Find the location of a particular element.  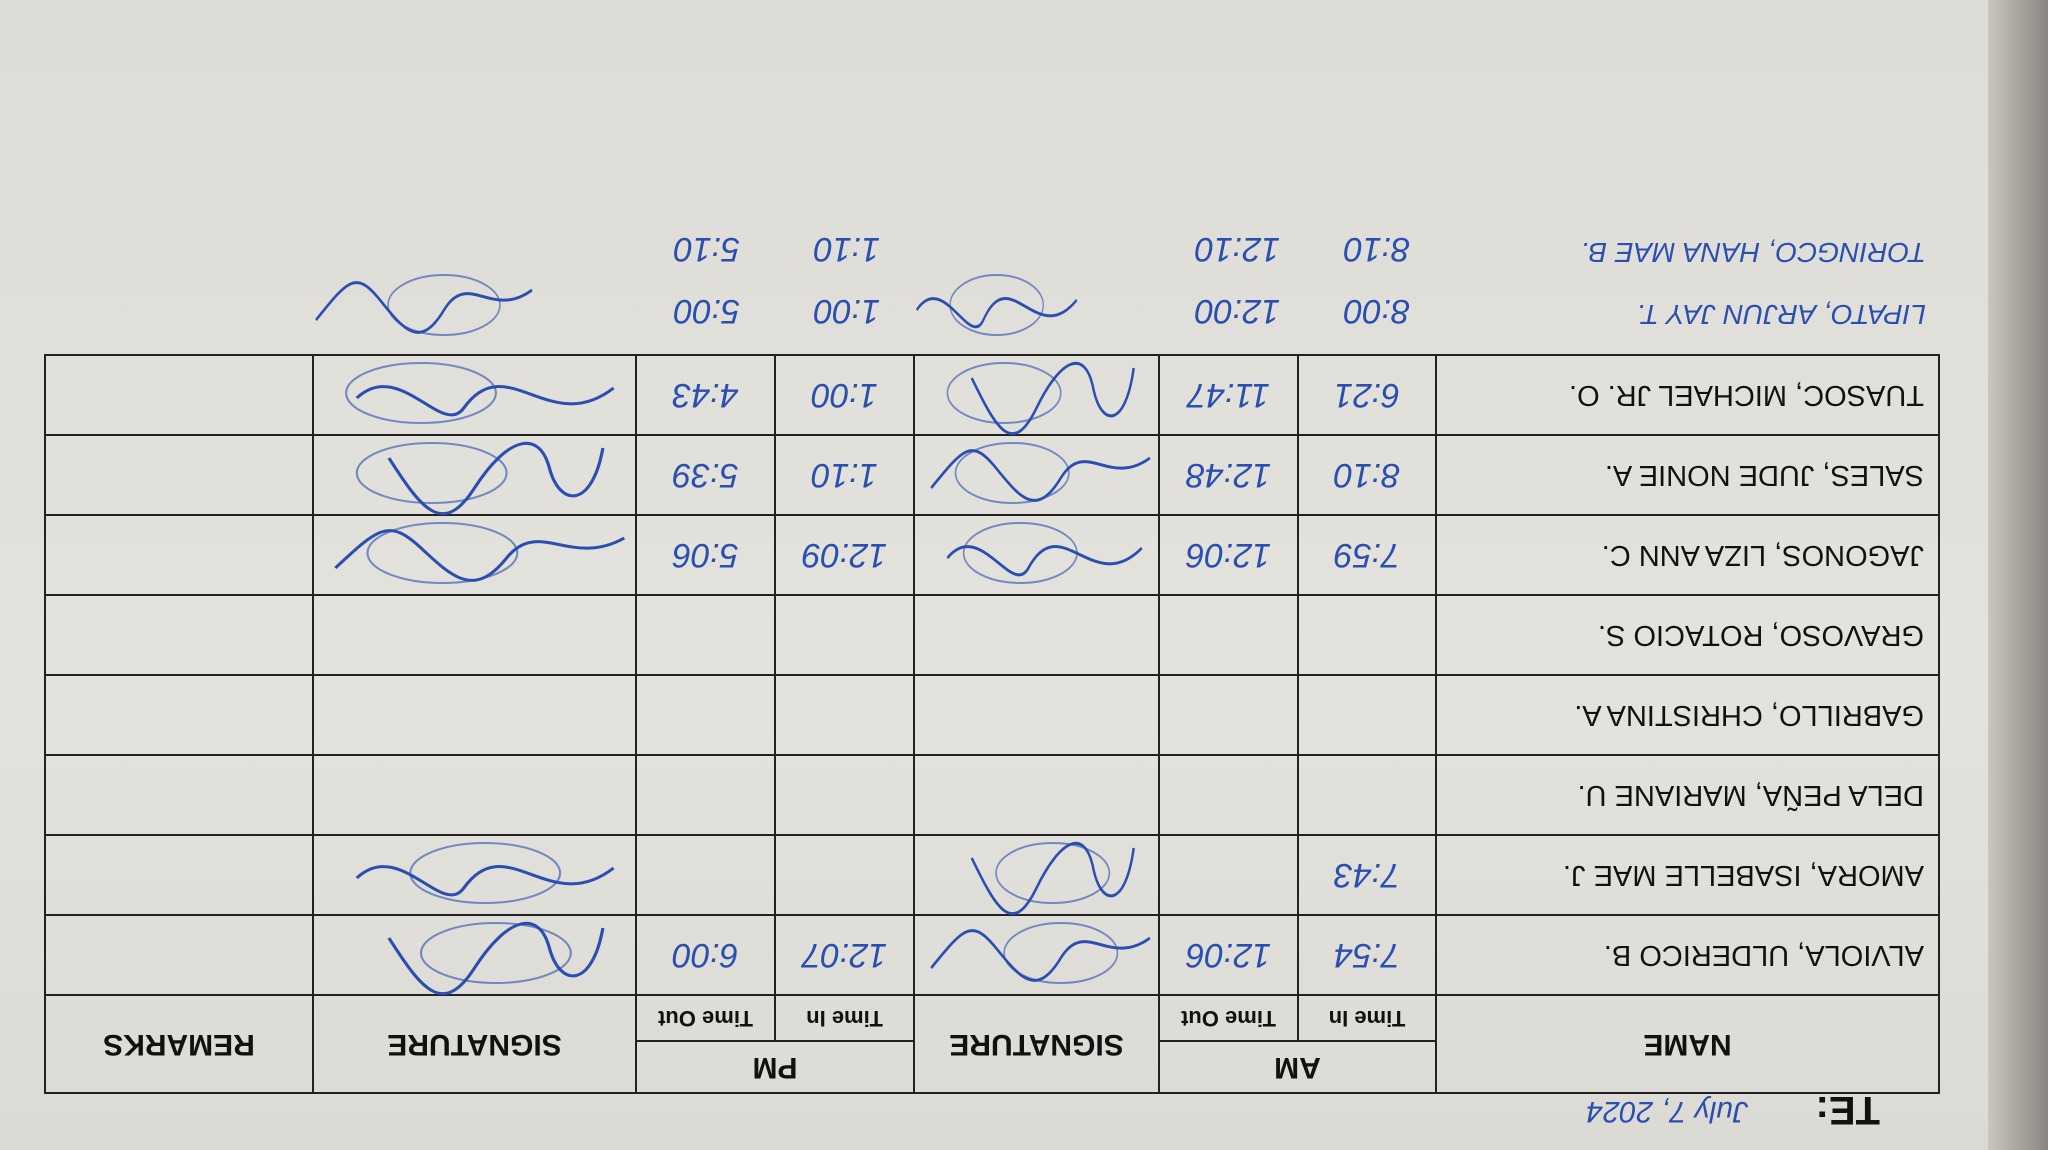

header-am-signature: SIGNATURE is located at coordinates (1036, 1044).